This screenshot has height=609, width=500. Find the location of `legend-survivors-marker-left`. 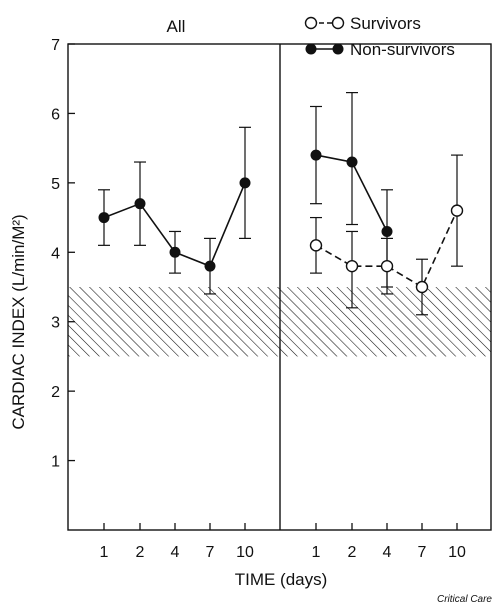

legend-survivors-marker-left is located at coordinates (311, 23).